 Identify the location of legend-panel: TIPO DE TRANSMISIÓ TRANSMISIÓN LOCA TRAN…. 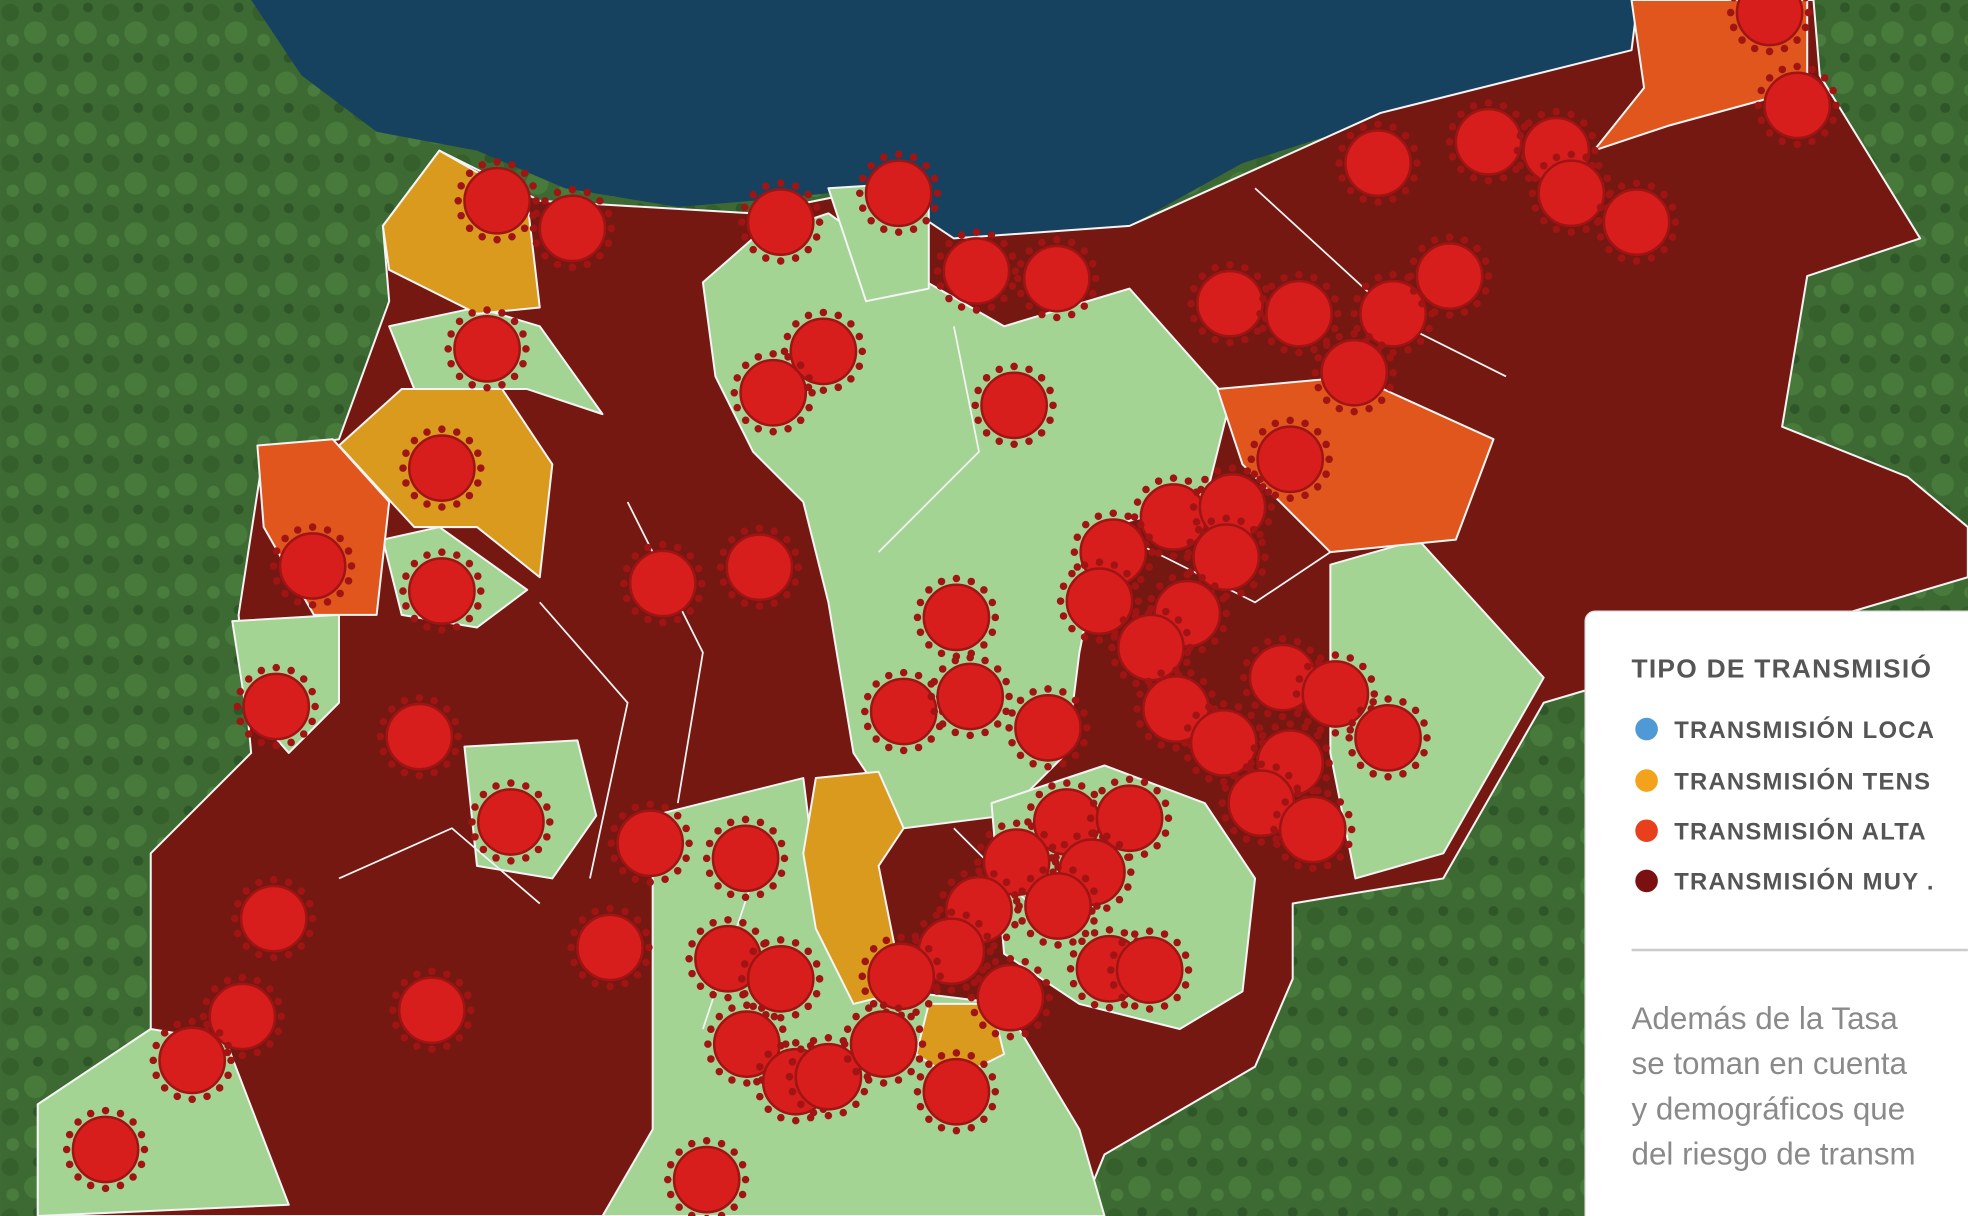
(1776, 913).